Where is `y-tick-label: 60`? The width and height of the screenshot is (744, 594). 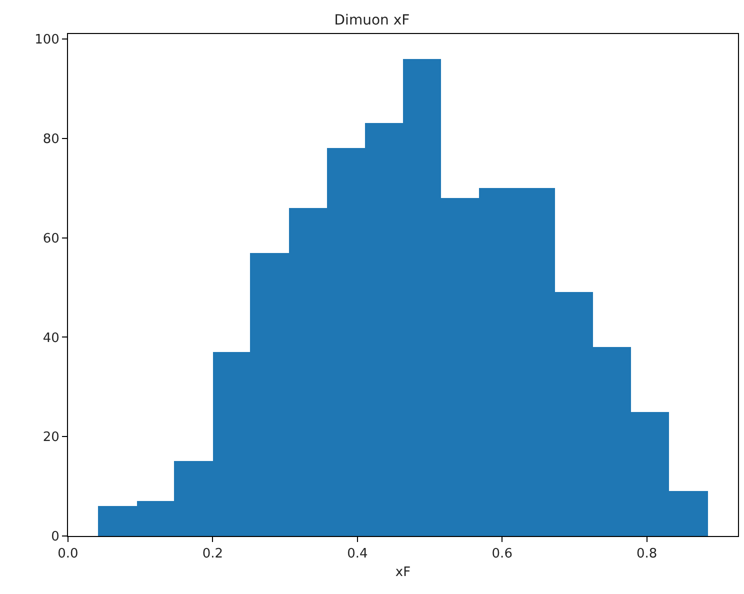
y-tick-label: 60 is located at coordinates (51, 238).